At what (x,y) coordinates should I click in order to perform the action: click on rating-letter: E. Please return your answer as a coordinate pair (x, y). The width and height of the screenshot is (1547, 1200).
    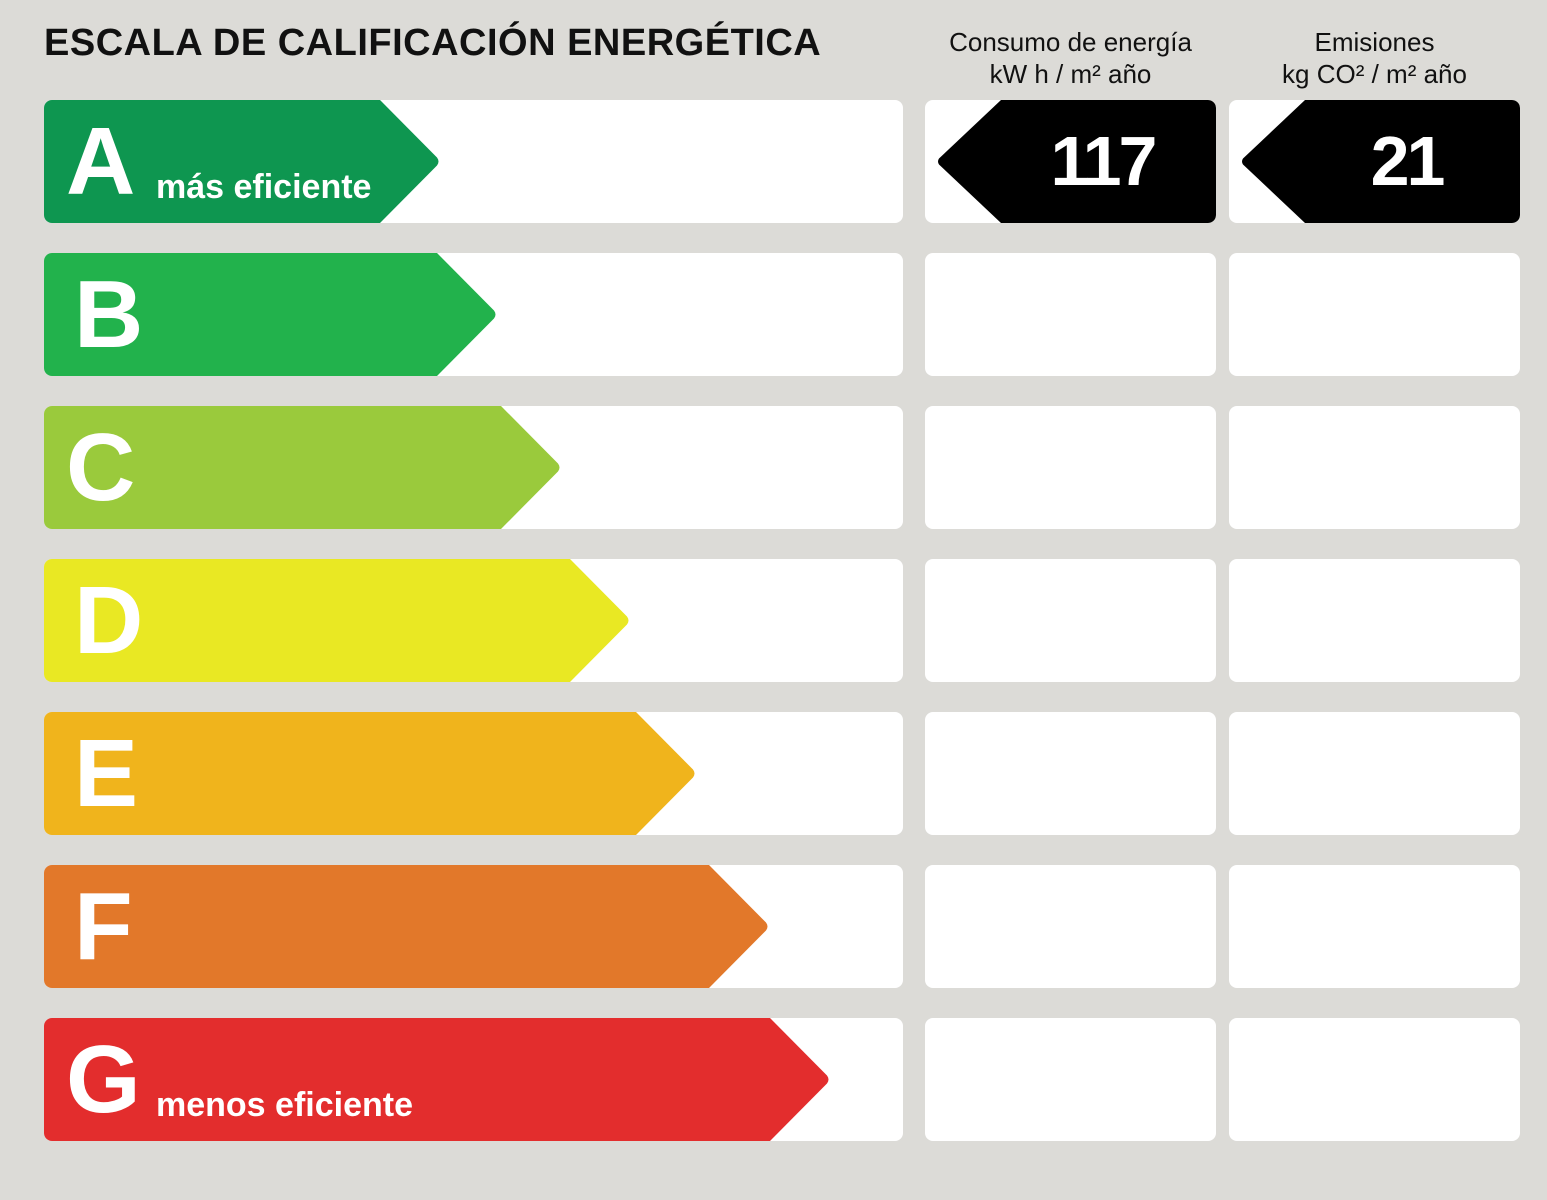
    Looking at the image, I should click on (106, 773).